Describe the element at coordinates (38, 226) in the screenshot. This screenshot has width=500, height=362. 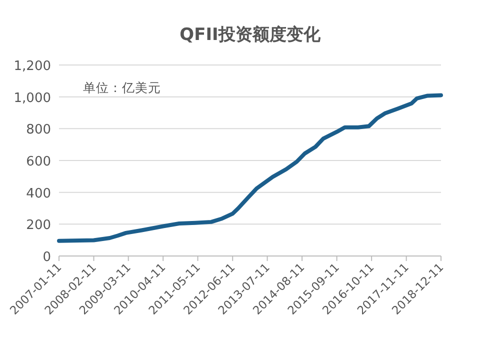
I see `y-tick-label: 200` at that location.